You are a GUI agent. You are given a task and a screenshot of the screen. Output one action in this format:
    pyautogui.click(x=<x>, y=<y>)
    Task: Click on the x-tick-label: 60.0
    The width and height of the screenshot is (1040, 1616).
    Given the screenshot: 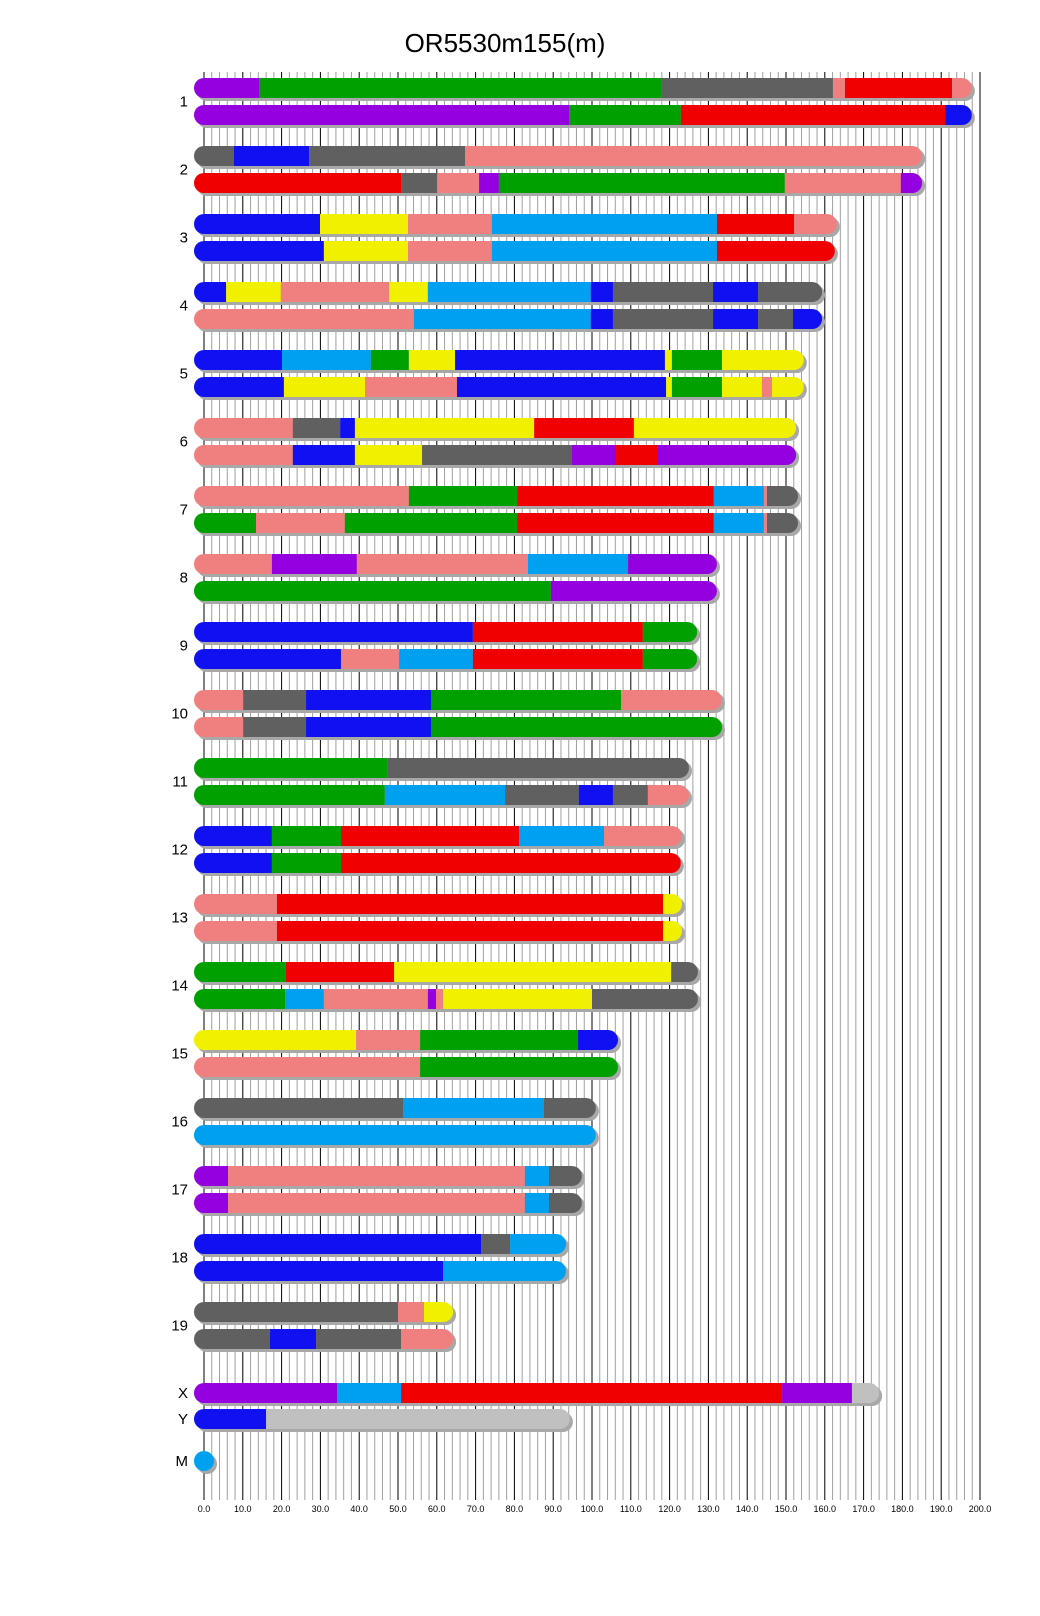 What is the action you would take?
    pyautogui.click(x=437, y=1509)
    